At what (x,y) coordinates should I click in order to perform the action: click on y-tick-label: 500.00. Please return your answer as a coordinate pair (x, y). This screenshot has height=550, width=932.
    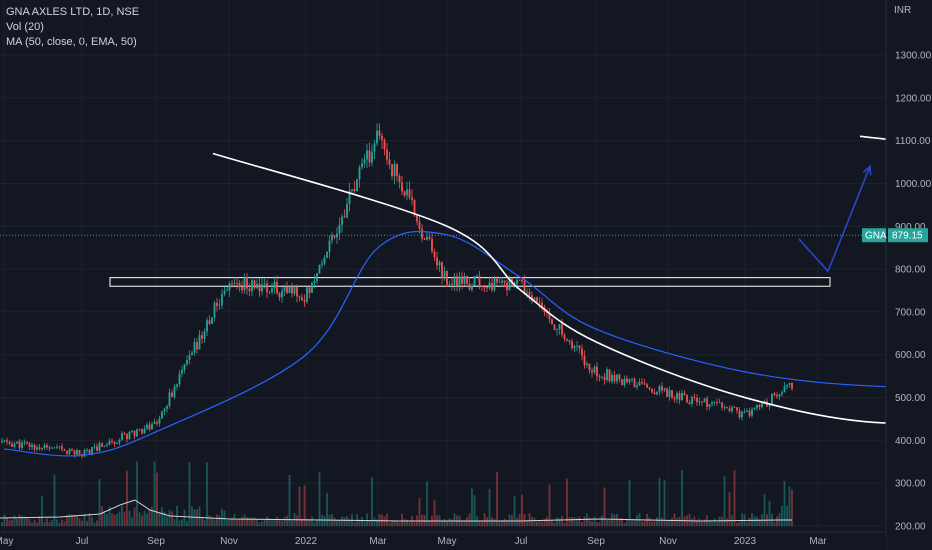
    Looking at the image, I should click on (910, 398).